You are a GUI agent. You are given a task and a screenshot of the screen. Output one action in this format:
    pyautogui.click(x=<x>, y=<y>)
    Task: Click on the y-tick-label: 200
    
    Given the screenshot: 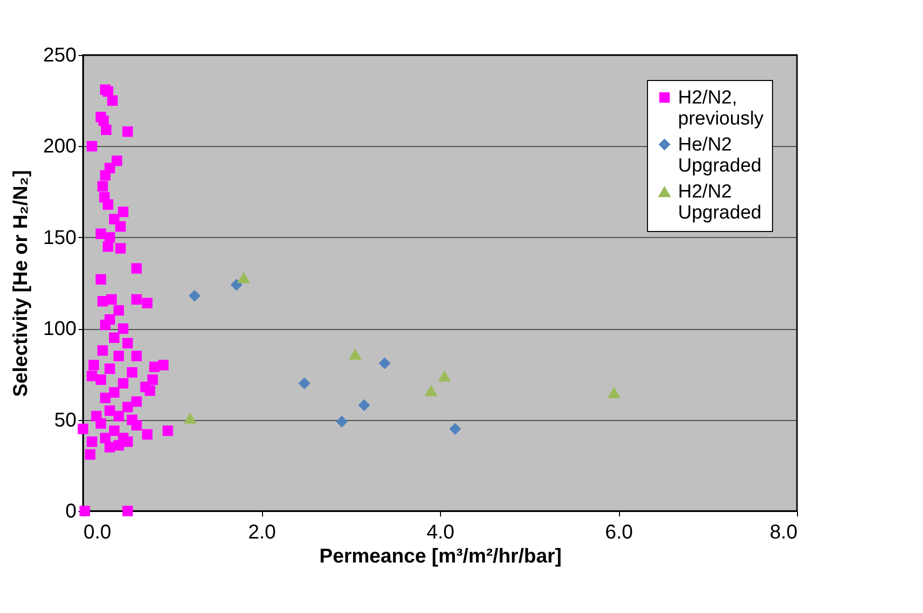 What is the action you would take?
    pyautogui.click(x=59, y=147)
    